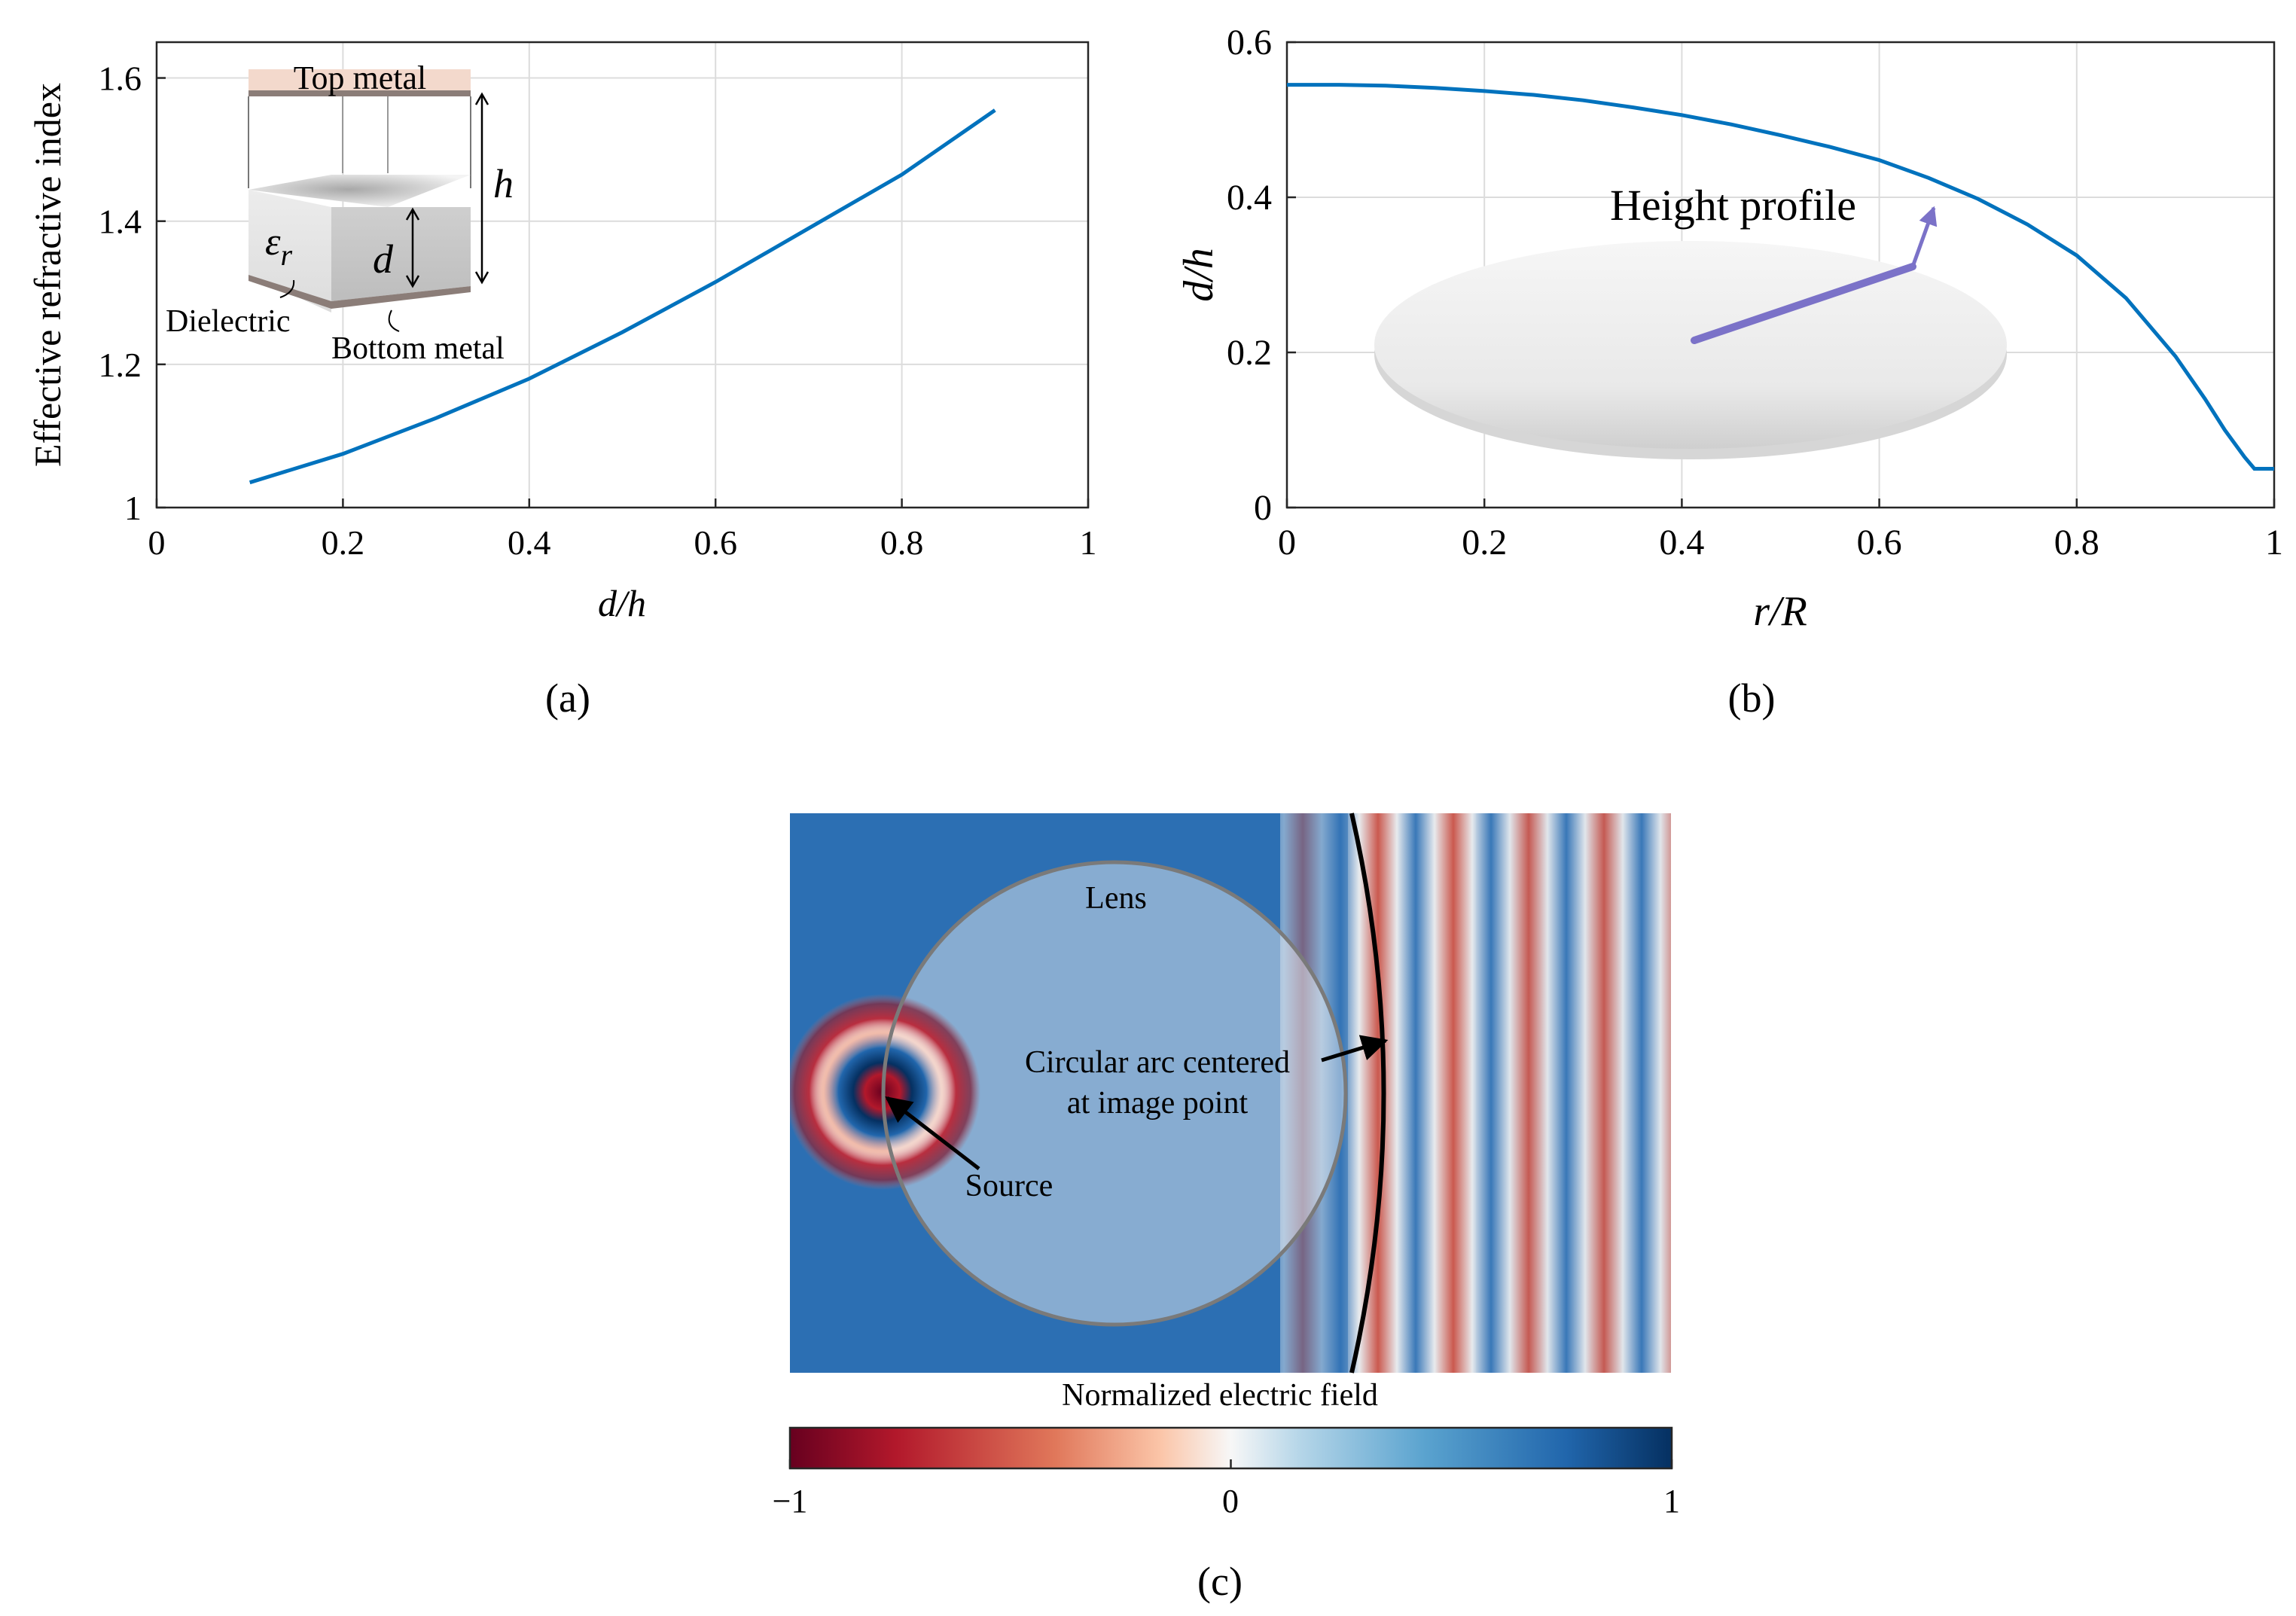 Image resolution: width=2296 pixels, height=1616 pixels. What do you see at coordinates (504, 183) in the screenshot?
I see `h-symbol: h` at bounding box center [504, 183].